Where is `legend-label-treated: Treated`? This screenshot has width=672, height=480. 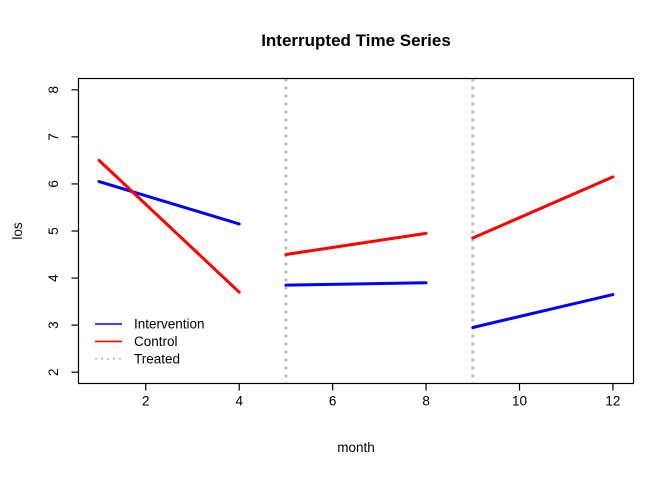 legend-label-treated: Treated is located at coordinates (157, 358).